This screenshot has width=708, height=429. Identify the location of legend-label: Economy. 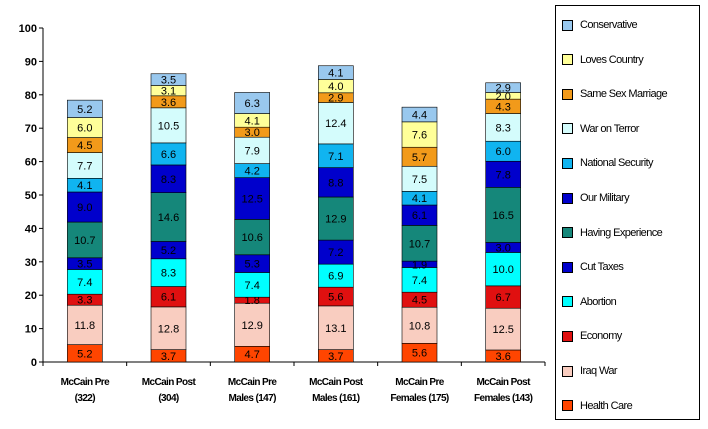
(601, 336).